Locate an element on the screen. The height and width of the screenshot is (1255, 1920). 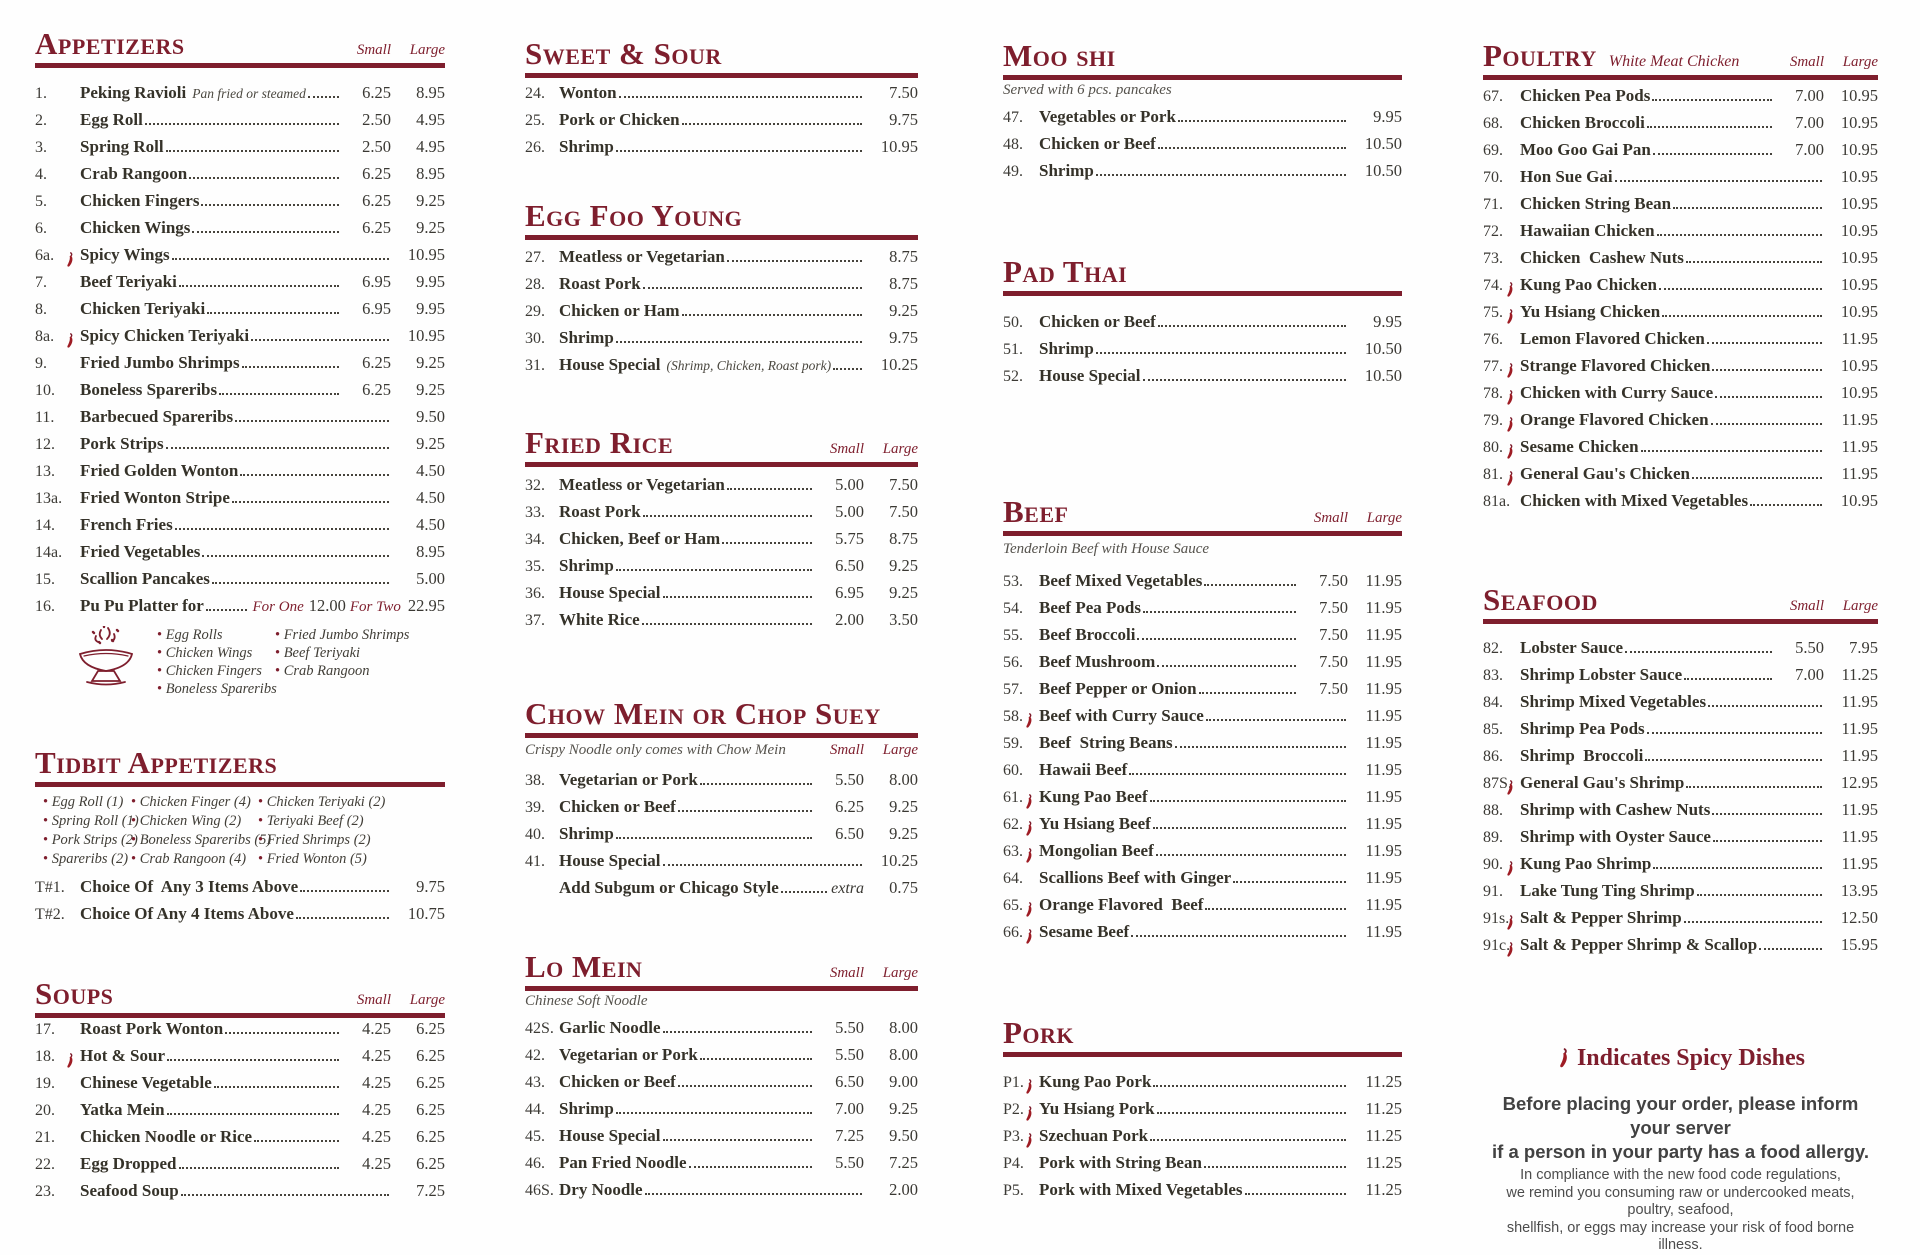
item-number: 30. is located at coordinates (535, 338).